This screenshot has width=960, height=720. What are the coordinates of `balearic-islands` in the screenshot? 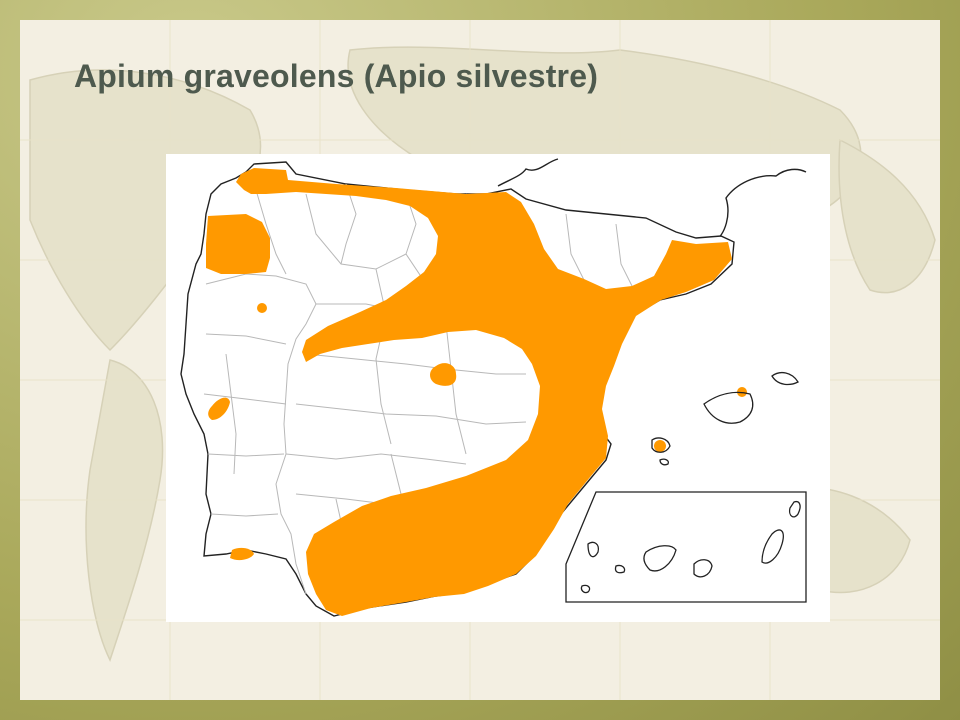 It's located at (725, 418).